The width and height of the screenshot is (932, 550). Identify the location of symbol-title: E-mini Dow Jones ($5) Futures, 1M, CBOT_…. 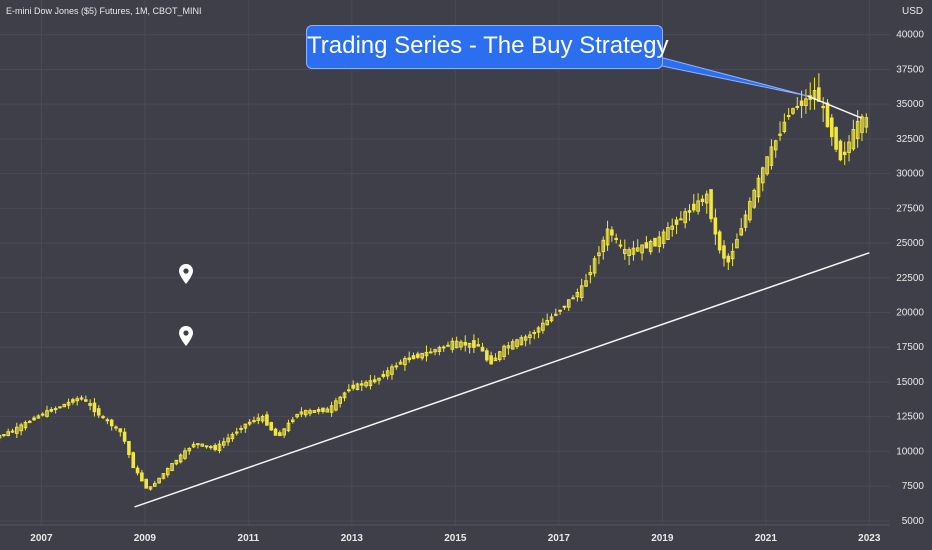
(104, 11).